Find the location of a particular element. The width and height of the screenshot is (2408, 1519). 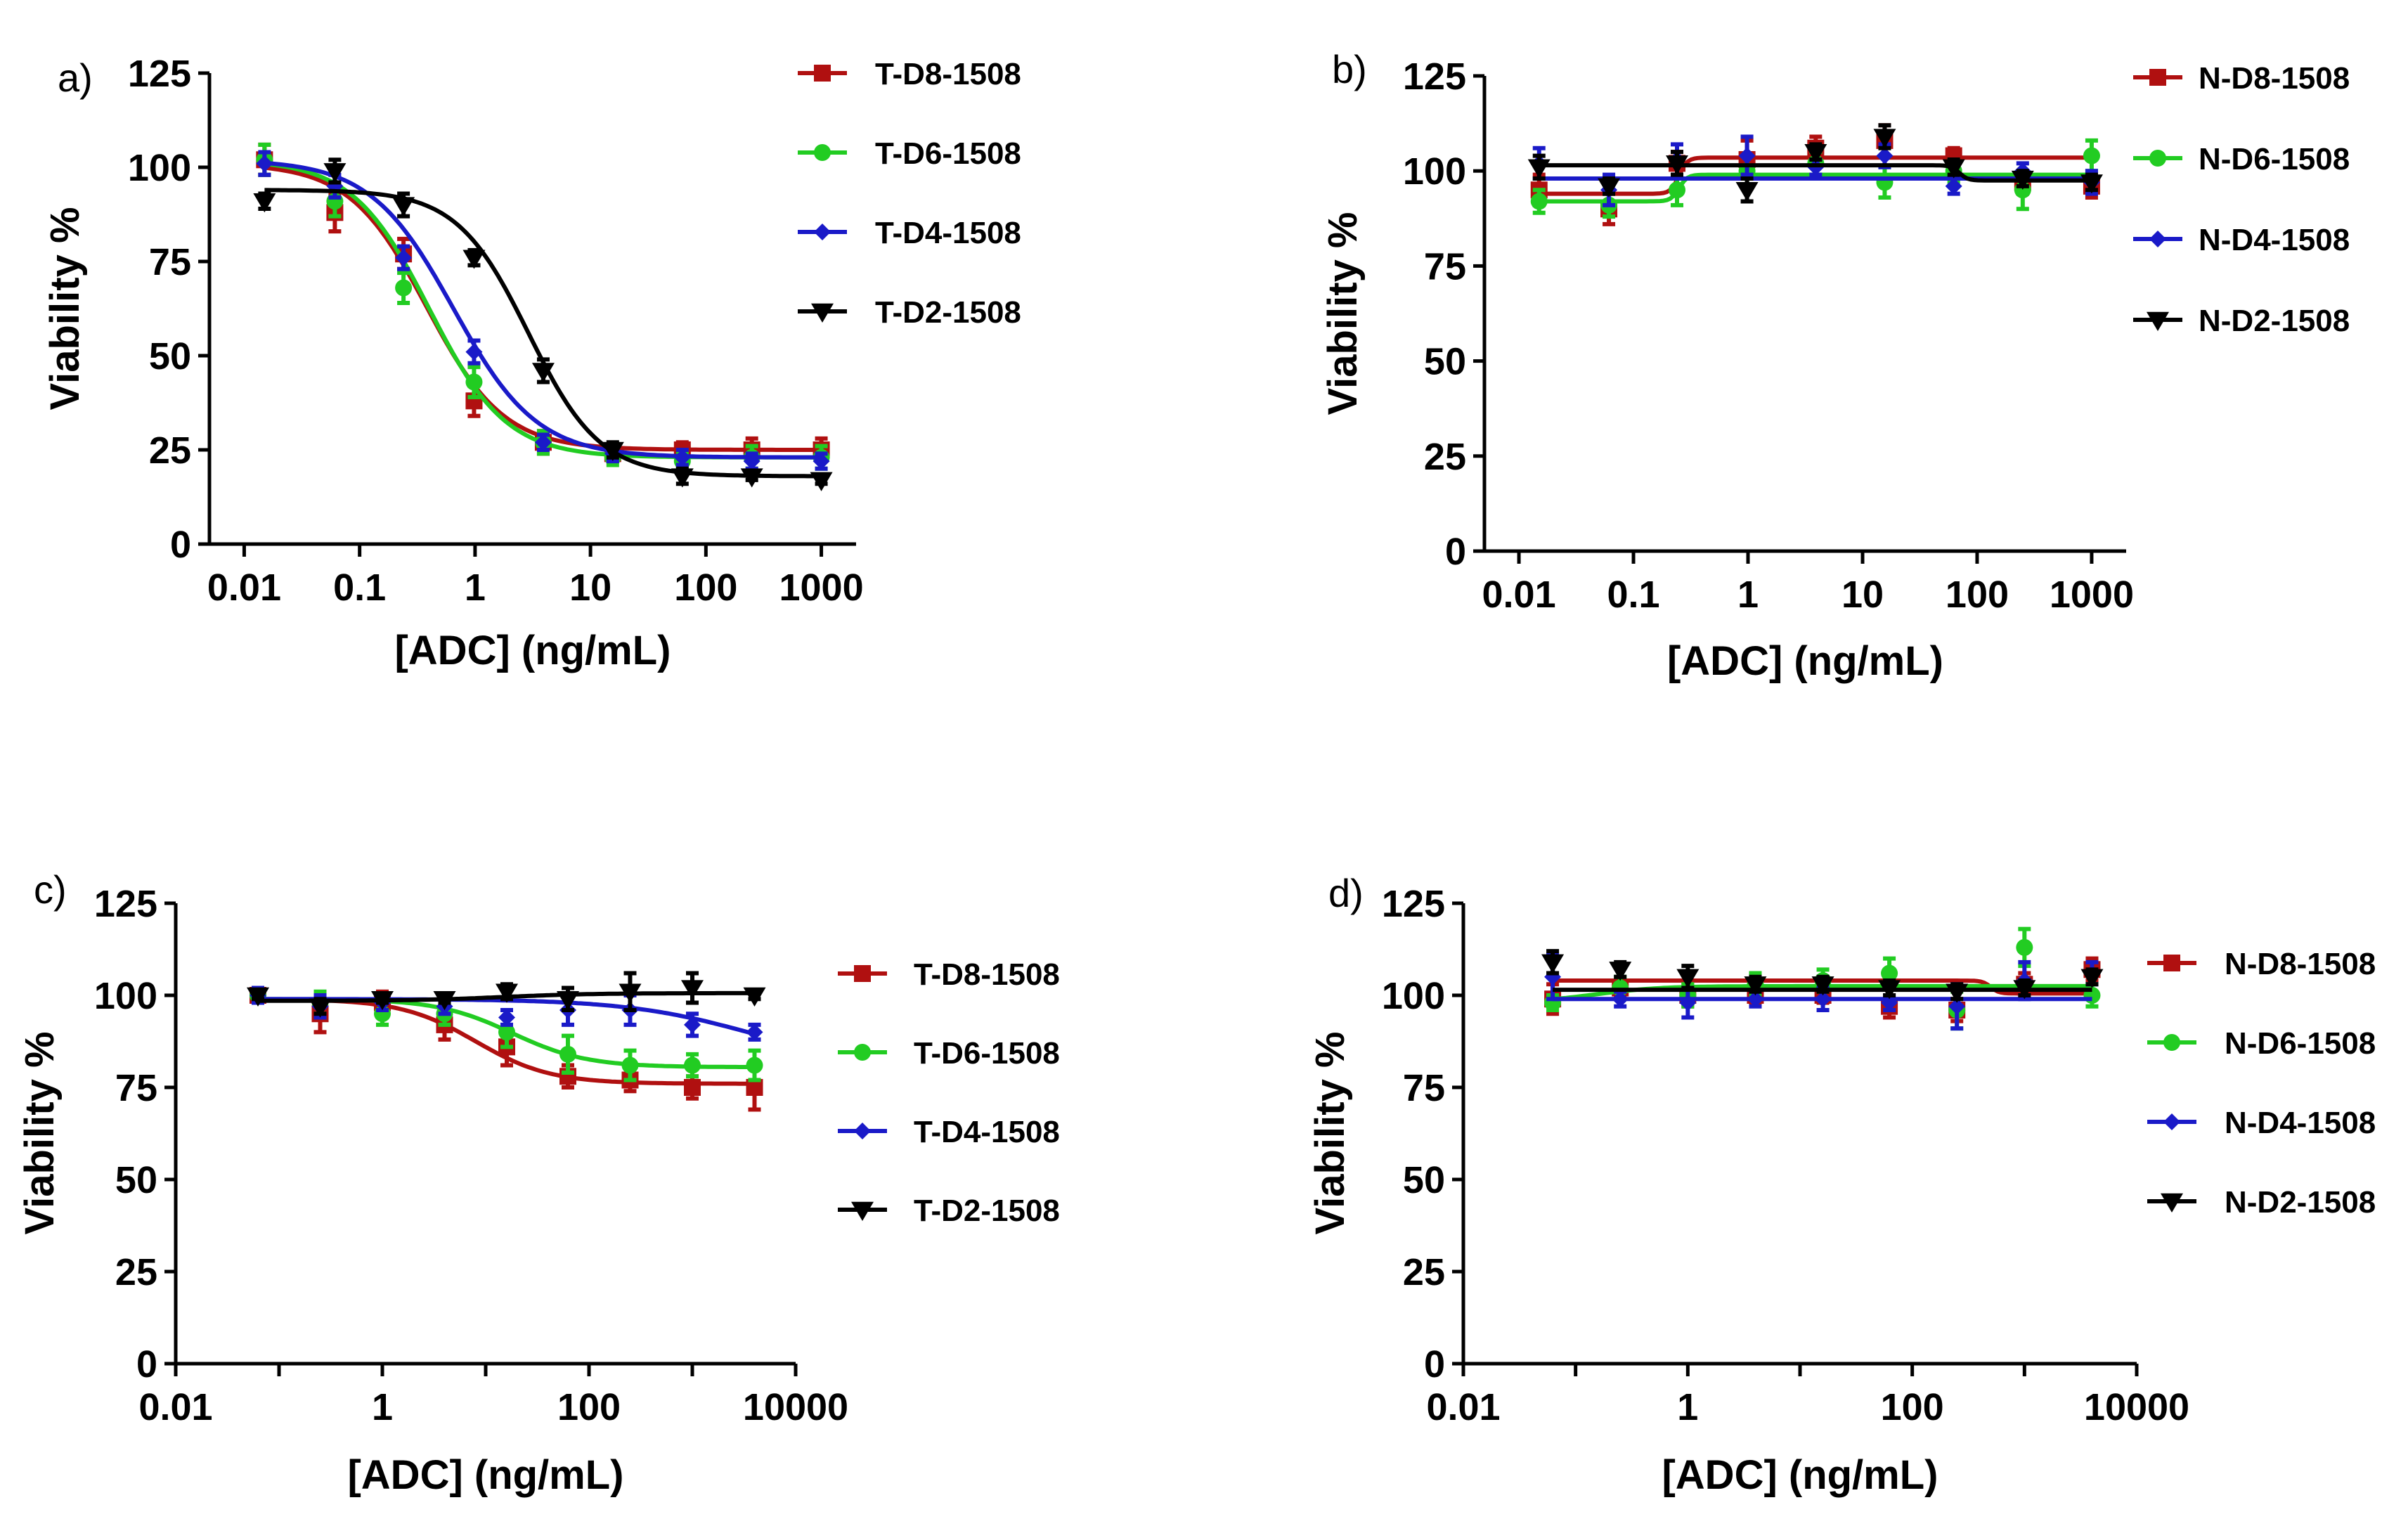

panel-label: a) is located at coordinates (75, 78).